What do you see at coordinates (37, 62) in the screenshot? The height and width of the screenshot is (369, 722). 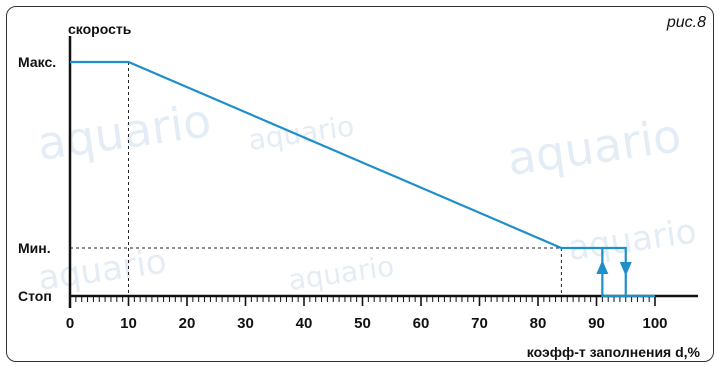 I see `y-level-label-max: Макс.` at bounding box center [37, 62].